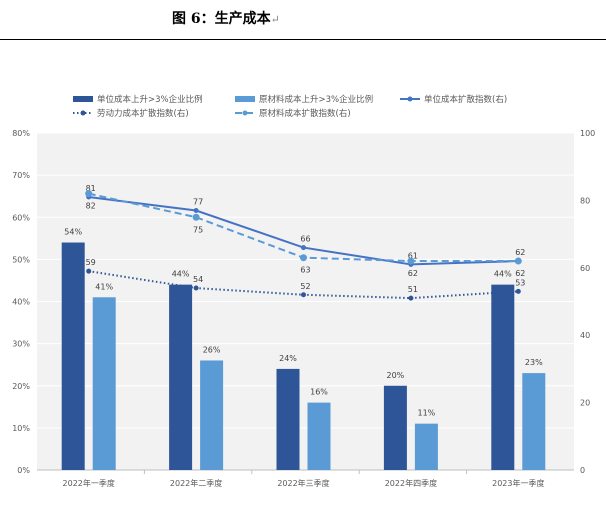 Image resolution: width=606 pixels, height=507 pixels. I want to click on left-tick-label: 50%, so click(21, 259).